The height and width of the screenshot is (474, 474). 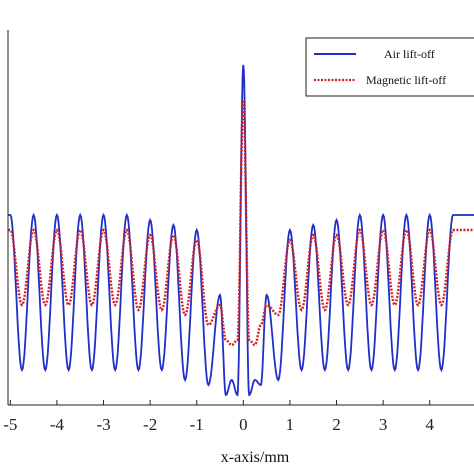 I want to click on x-tick-label: 4, so click(x=429, y=424).